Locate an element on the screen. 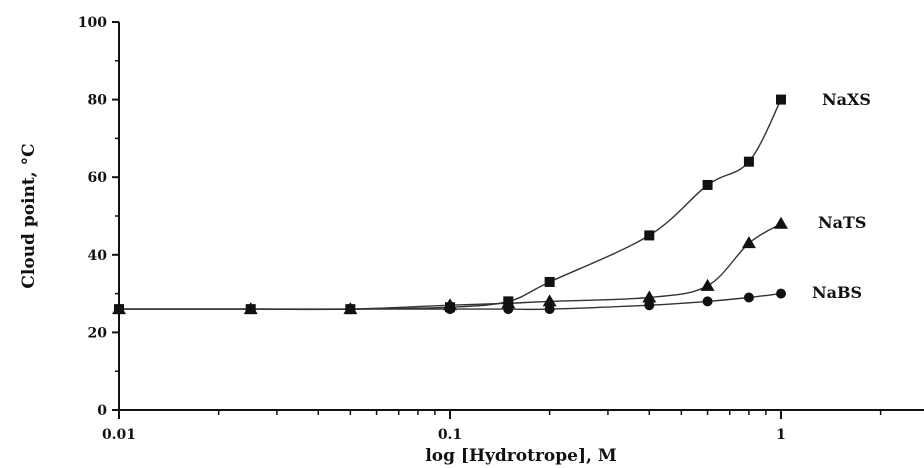 The image size is (924, 468). series-labels: NaXS NaTS NaBS is located at coordinates (841, 196).